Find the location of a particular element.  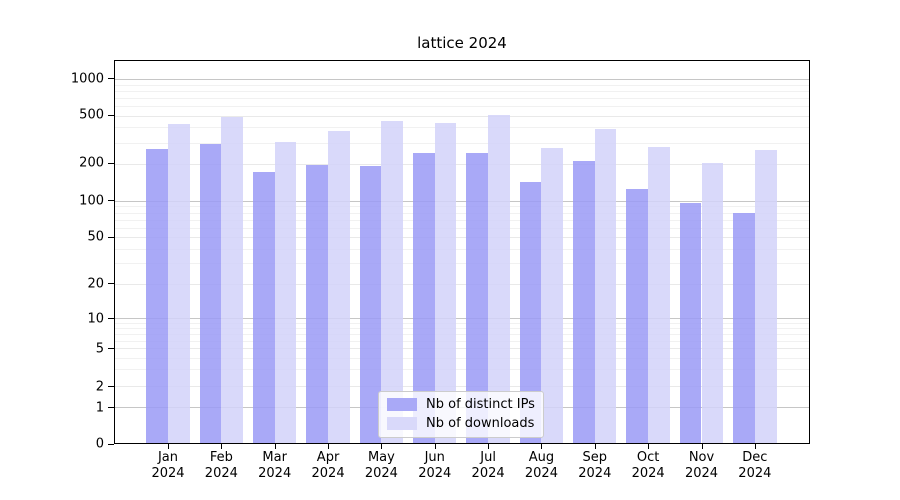

y-tick-label: 1 is located at coordinates (99, 408).